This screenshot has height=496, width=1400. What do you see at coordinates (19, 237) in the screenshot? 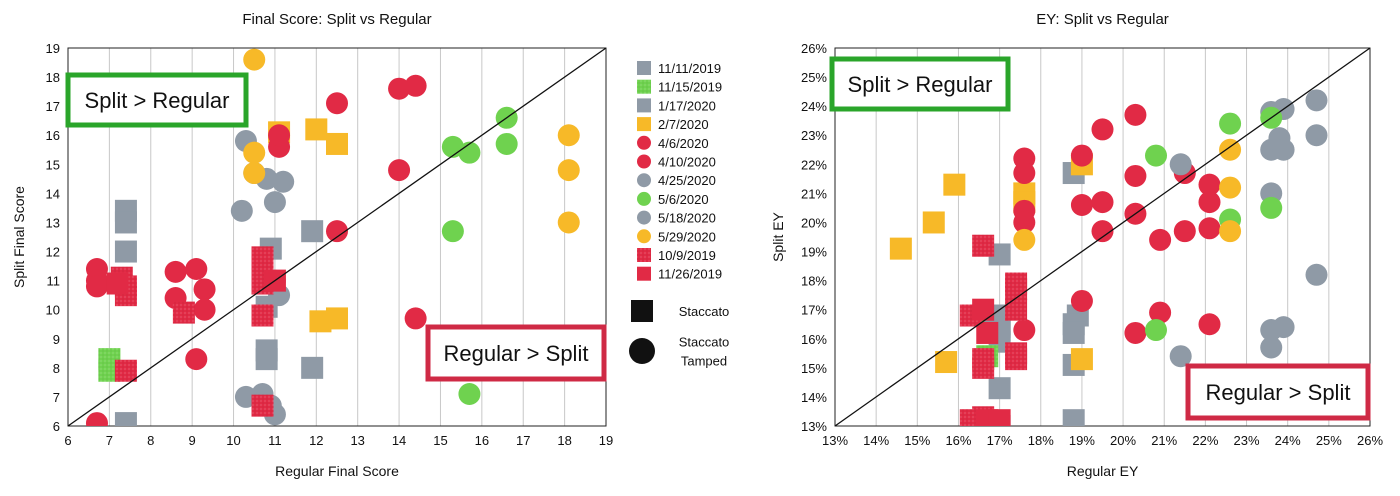
I see `y-axis-title: Split Final Score` at bounding box center [19, 237].